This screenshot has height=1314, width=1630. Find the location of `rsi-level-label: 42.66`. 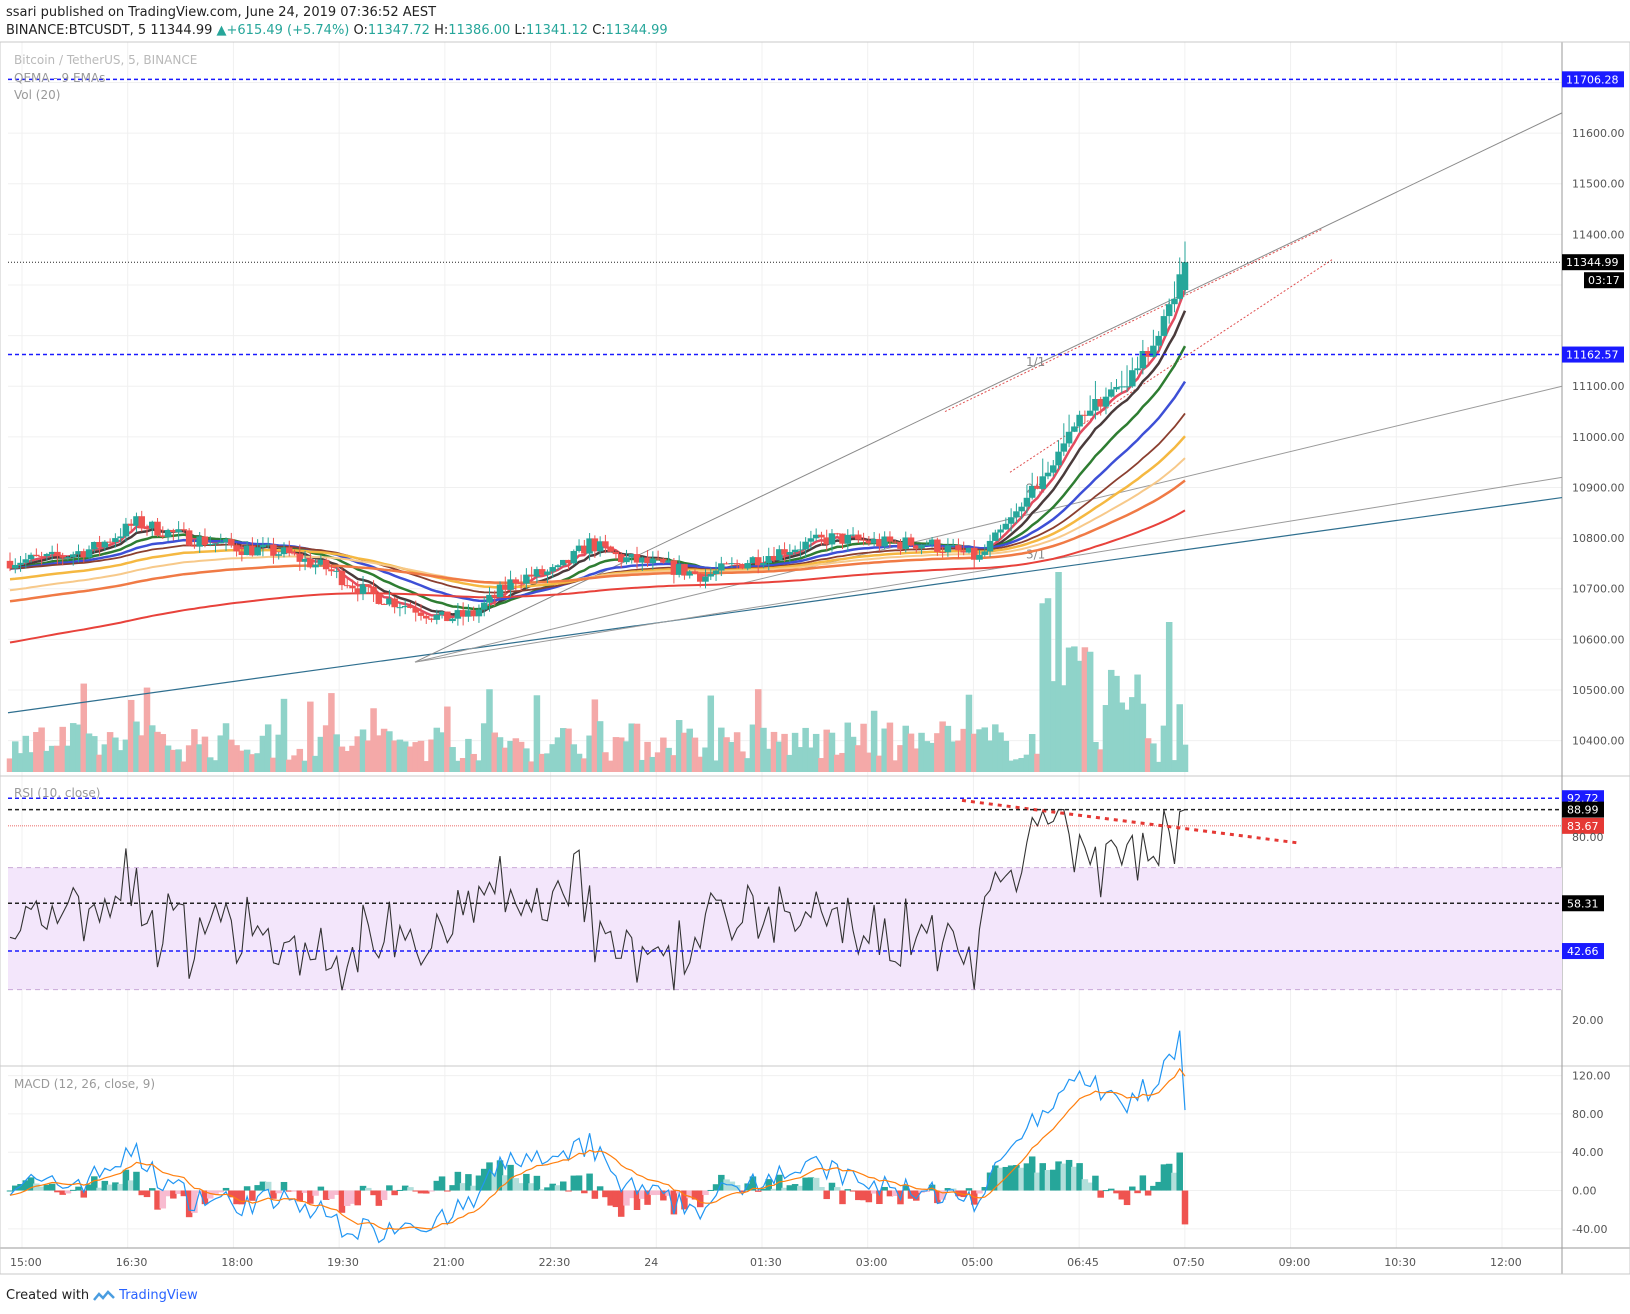

rsi-level-label: 42.66 is located at coordinates (1583, 951).